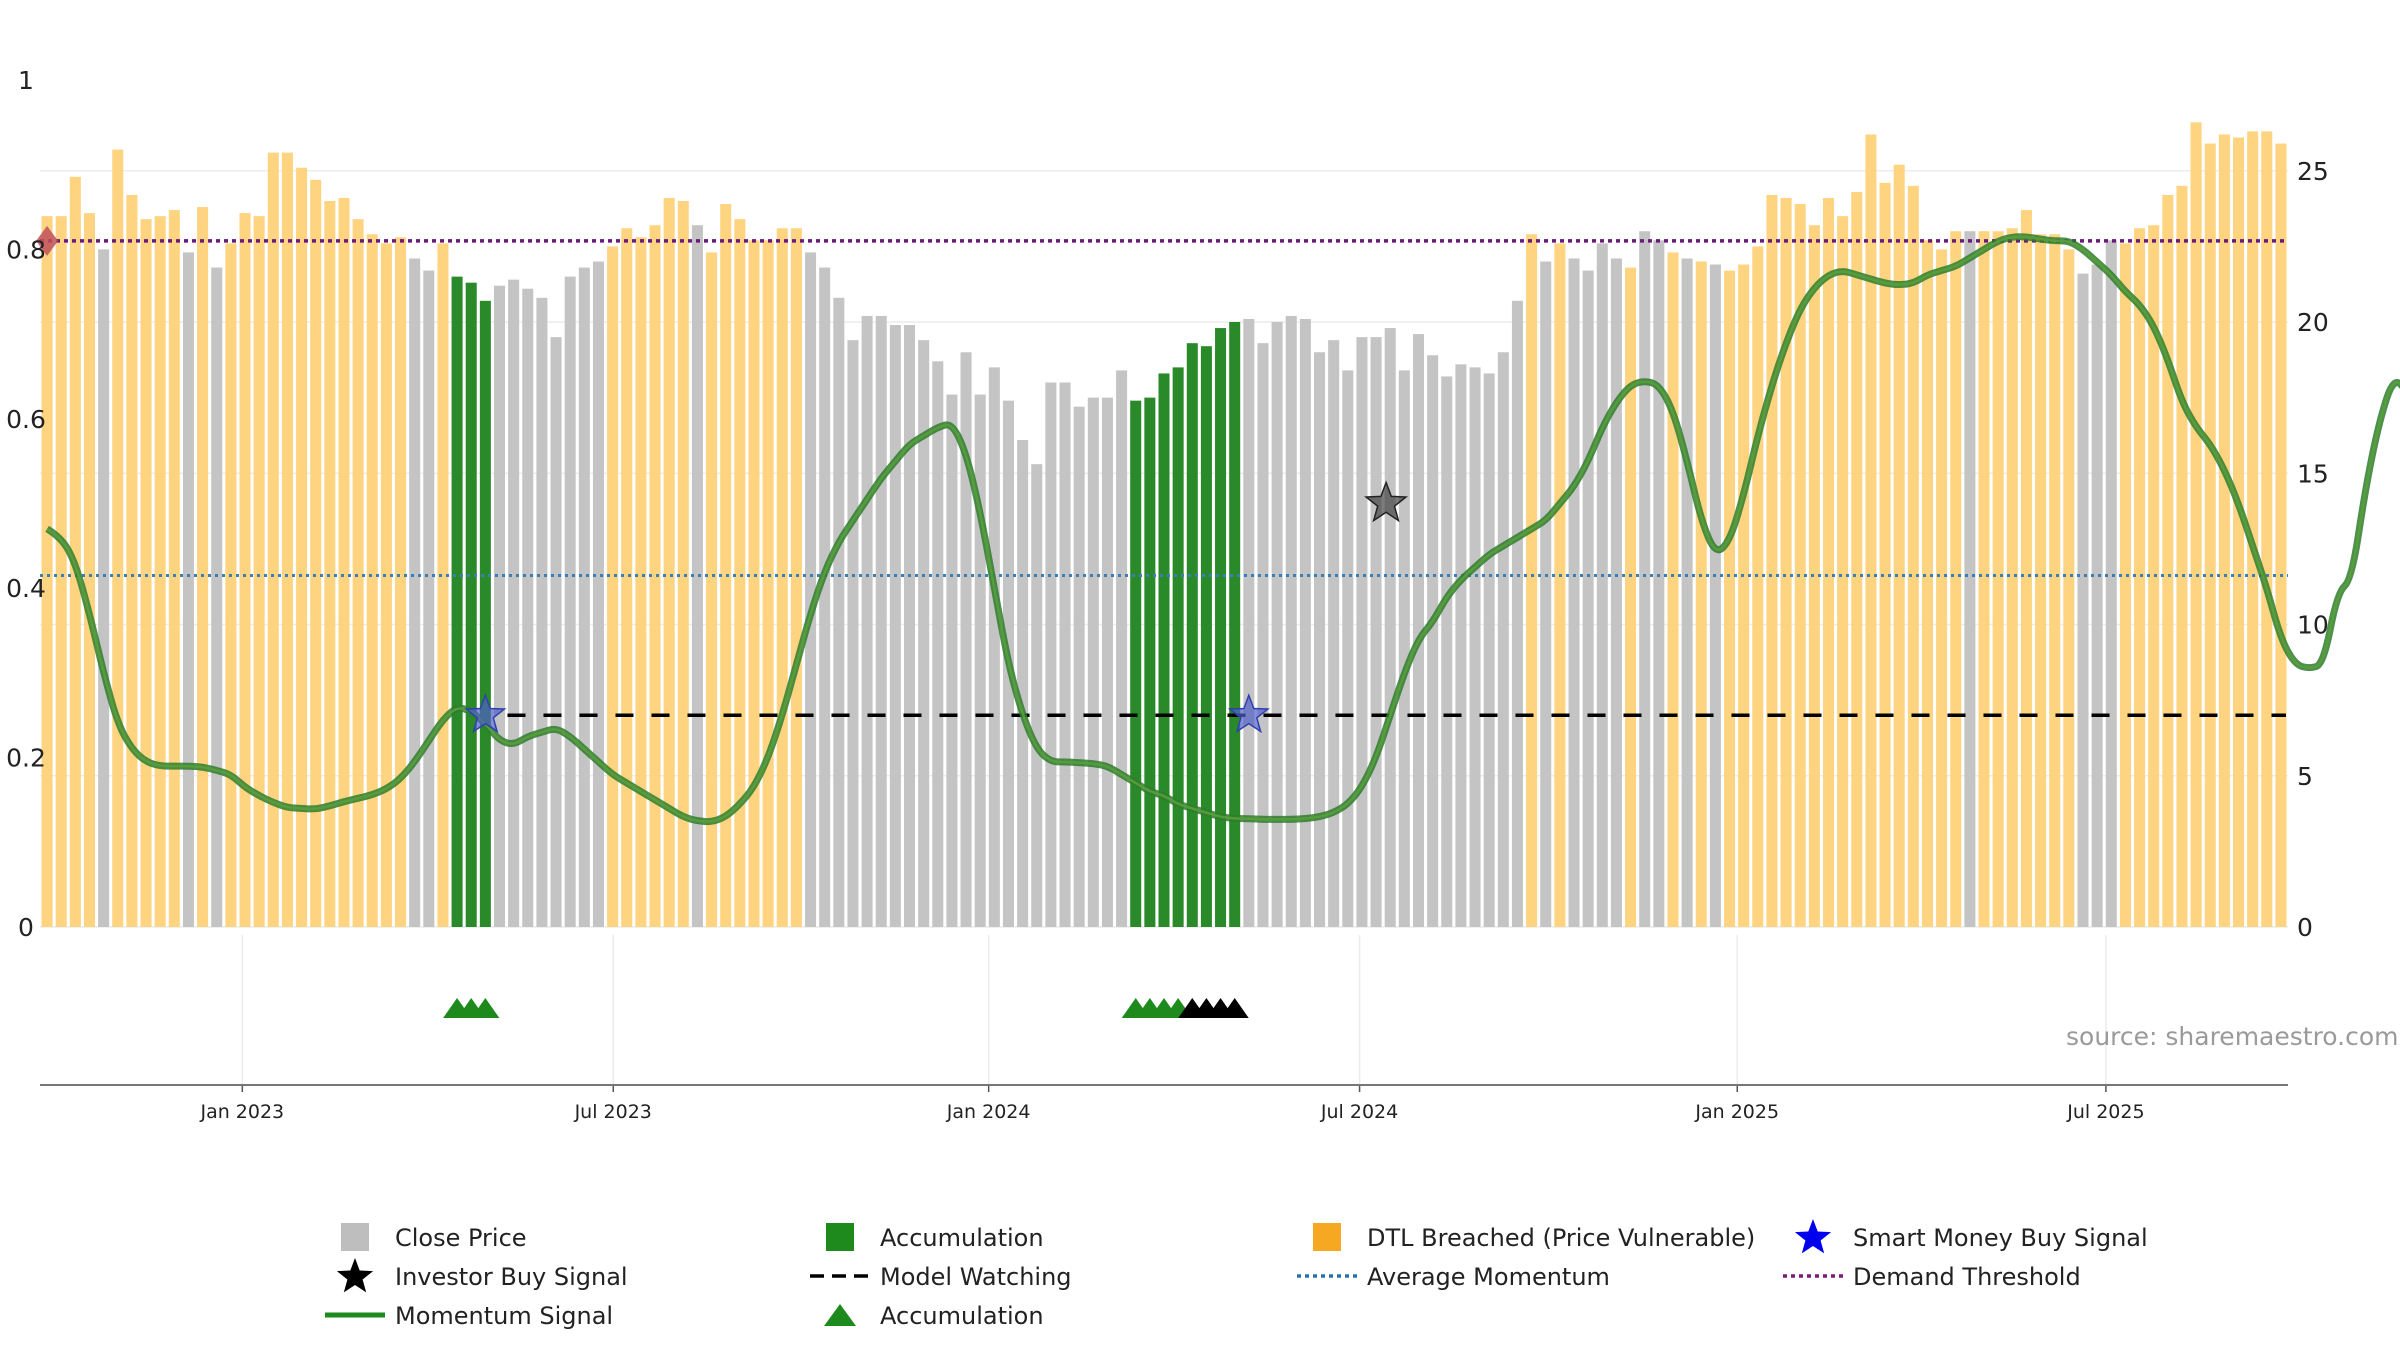  What do you see at coordinates (2313, 171) in the screenshot?
I see `y-right-tick-label: 25` at bounding box center [2313, 171].